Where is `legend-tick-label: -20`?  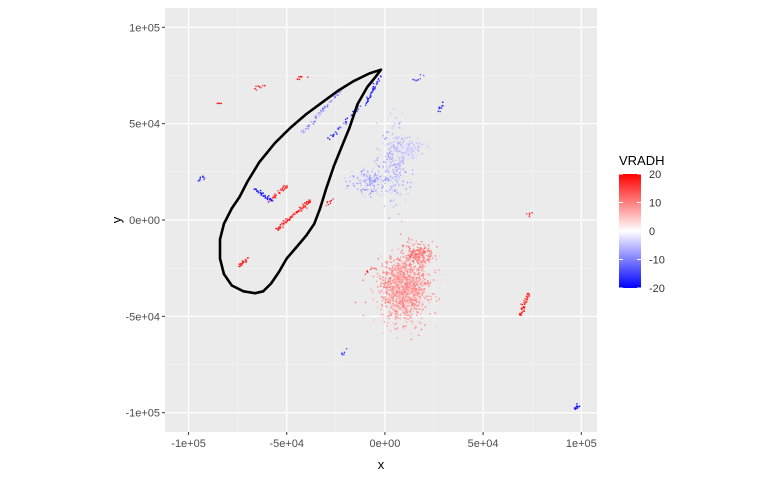
legend-tick-label: -20 is located at coordinates (657, 289).